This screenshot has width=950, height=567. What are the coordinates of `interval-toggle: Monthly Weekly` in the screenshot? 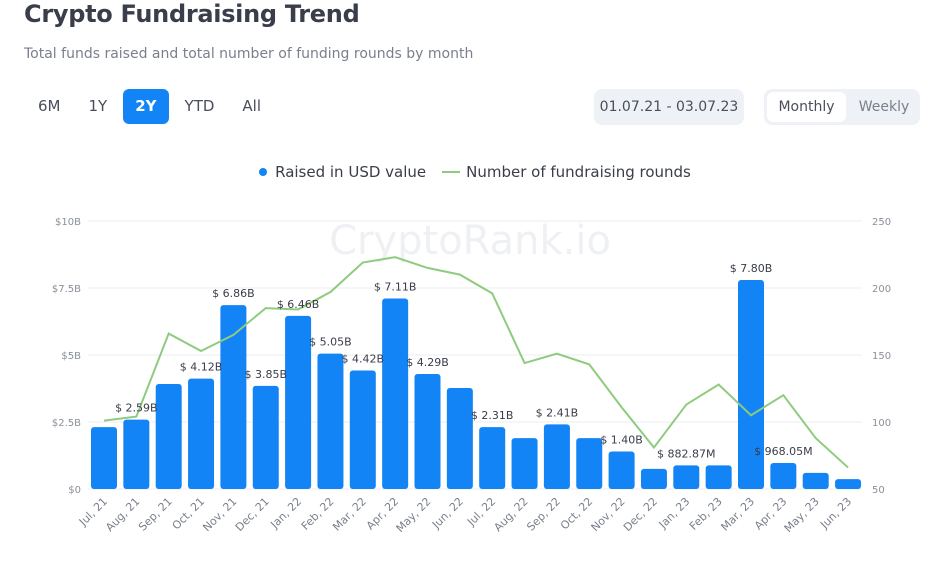 It's located at (842, 107).